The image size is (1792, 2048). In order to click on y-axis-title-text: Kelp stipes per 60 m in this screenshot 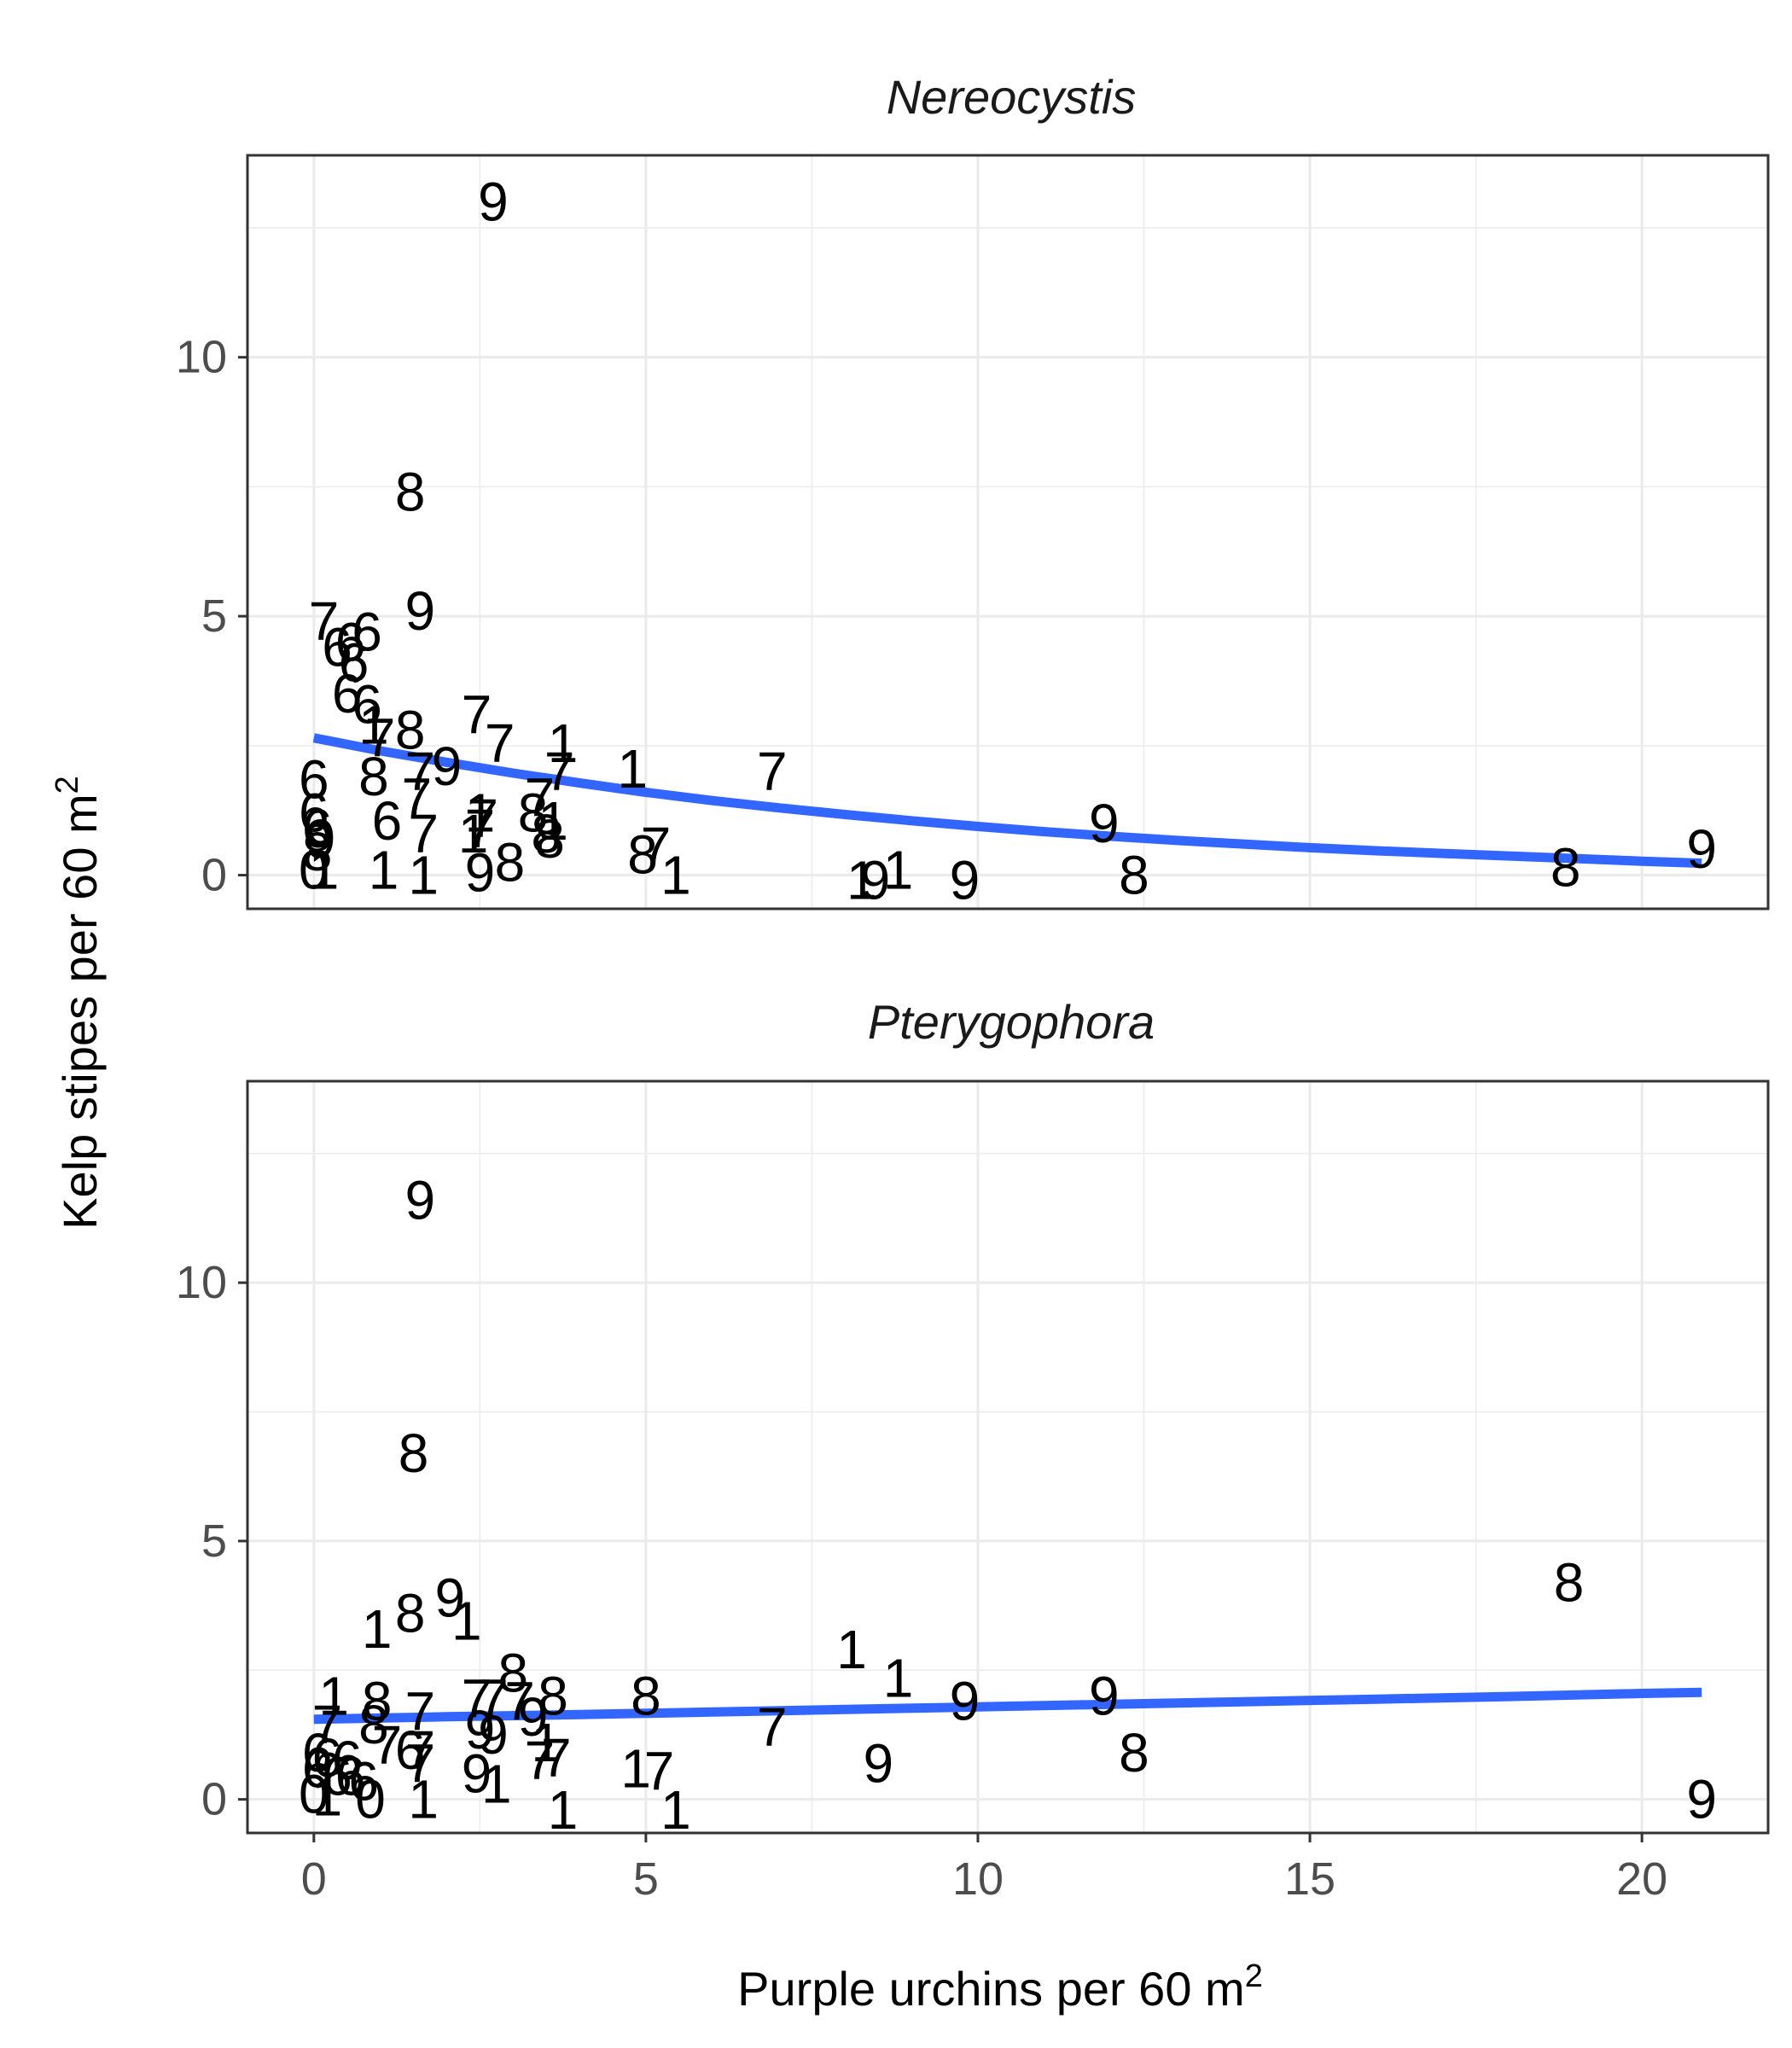, I will do `click(80, 1012)`.